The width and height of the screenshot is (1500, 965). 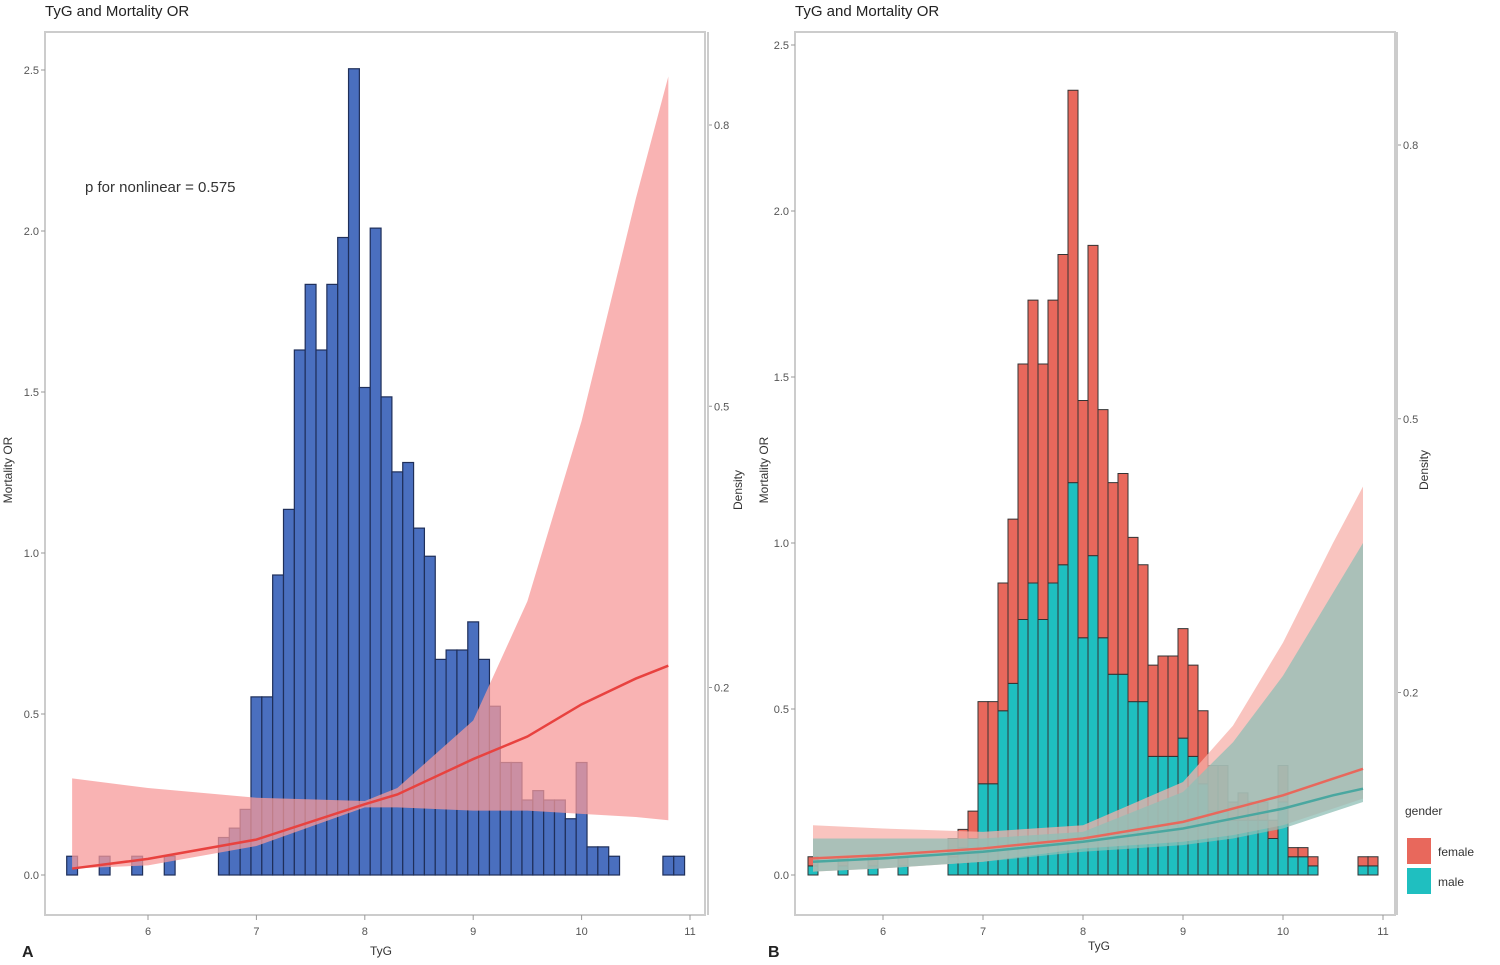 I want to click on legend-label-male: male, so click(x=1451, y=882).